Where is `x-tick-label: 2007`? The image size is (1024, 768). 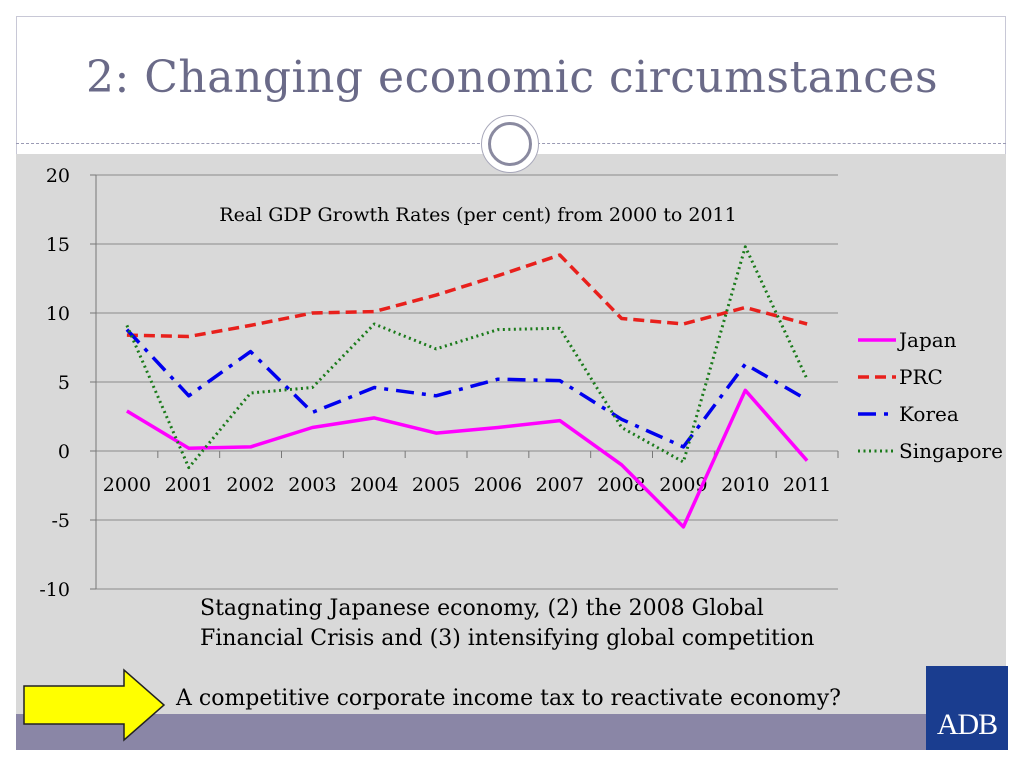
x-tick-label: 2007 is located at coordinates (560, 485).